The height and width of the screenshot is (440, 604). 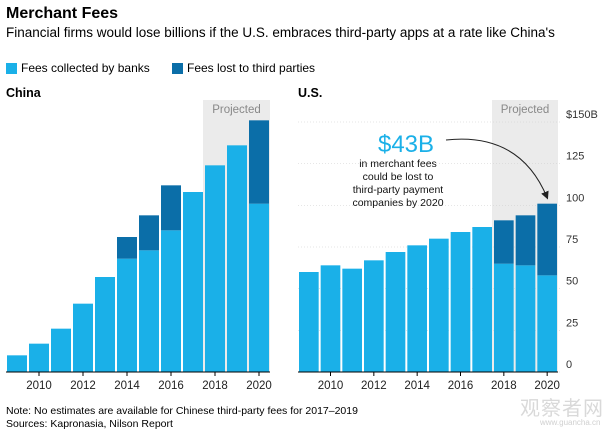 What do you see at coordinates (497, 169) in the screenshot?
I see `annotation-arrow` at bounding box center [497, 169].